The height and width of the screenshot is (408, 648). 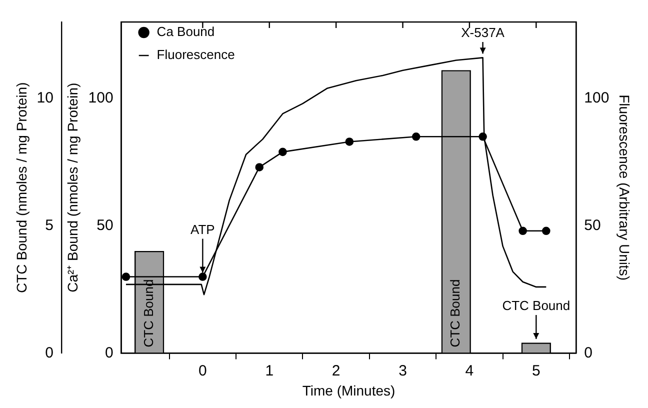 What do you see at coordinates (349, 390) in the screenshot?
I see `x-axis-title: Time (Minutes)` at bounding box center [349, 390].